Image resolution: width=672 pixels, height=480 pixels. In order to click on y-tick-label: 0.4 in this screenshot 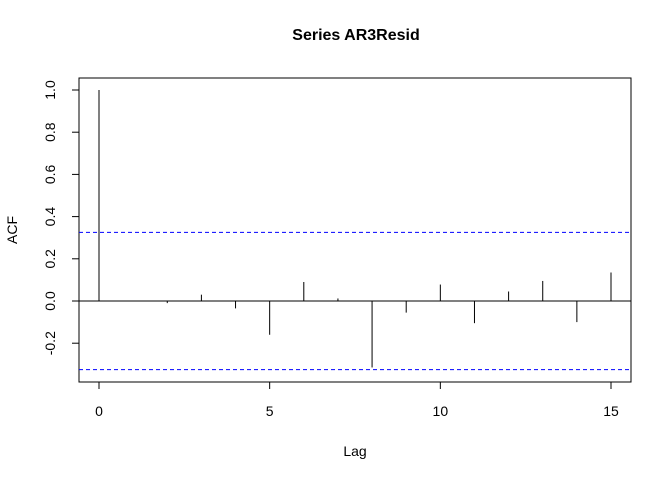, I will do `click(50, 217)`.